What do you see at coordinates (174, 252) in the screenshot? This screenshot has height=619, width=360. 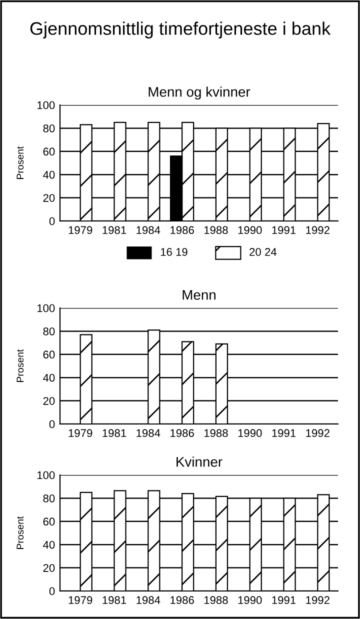 I see `legend-label: 16 19` at bounding box center [174, 252].